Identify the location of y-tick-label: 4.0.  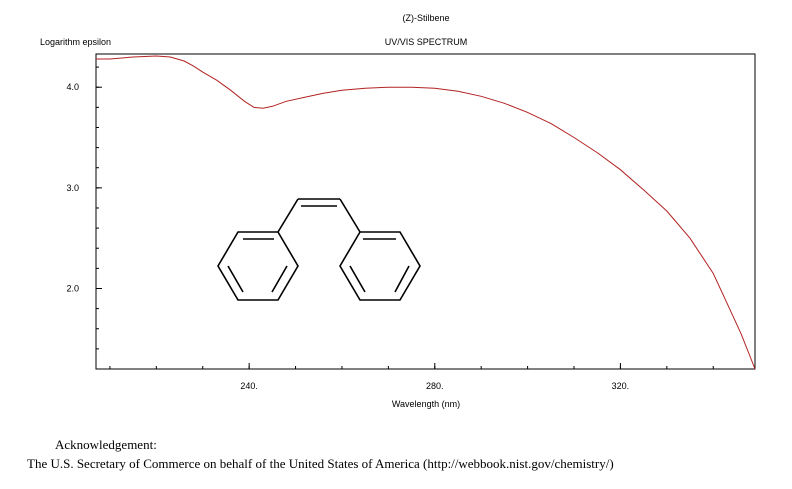
(72, 87).